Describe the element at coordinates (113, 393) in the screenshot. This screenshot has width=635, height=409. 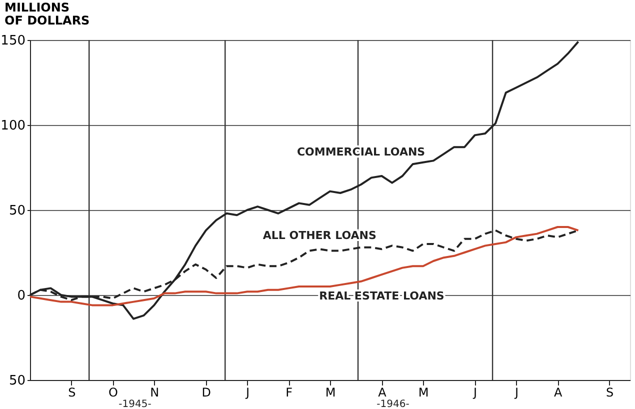
I see `x-tick-label: O` at that location.